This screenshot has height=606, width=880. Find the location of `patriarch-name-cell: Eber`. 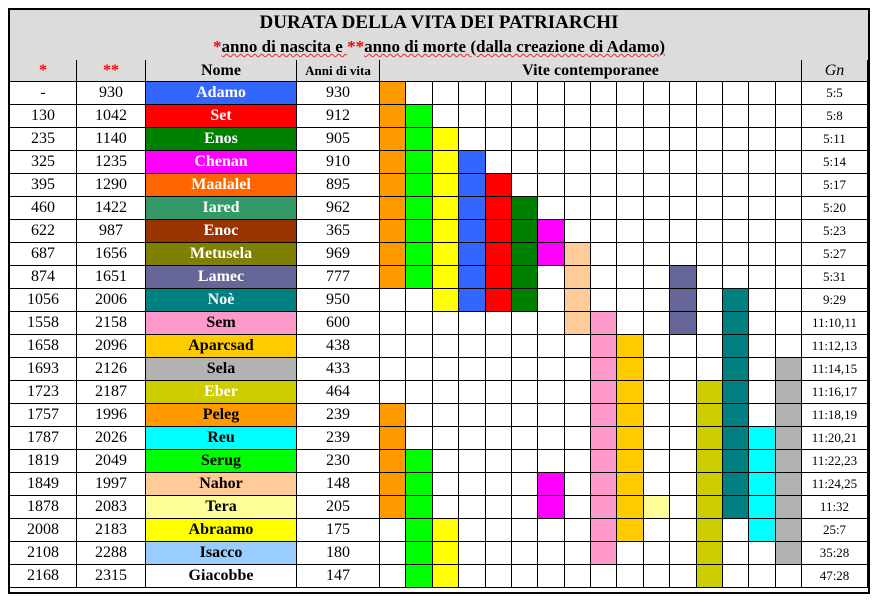

patriarch-name-cell: Eber is located at coordinates (221, 392).